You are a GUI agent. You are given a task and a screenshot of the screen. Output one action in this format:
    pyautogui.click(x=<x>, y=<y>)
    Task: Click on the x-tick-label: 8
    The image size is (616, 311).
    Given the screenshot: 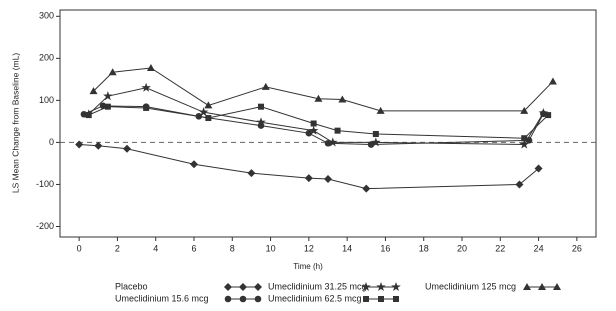 What is the action you would take?
    pyautogui.click(x=232, y=248)
    